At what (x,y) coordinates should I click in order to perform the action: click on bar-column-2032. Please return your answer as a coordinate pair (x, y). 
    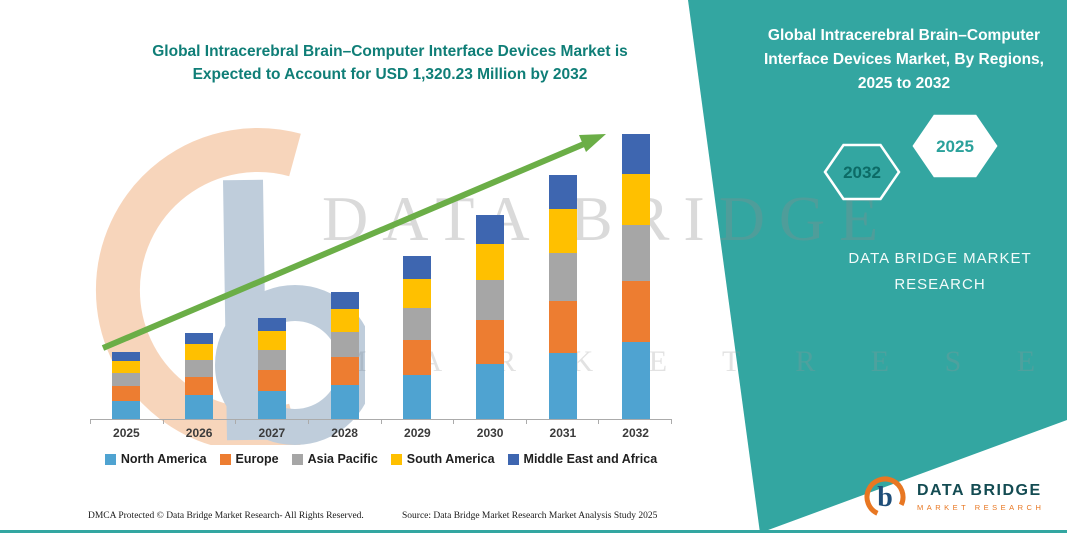
    Looking at the image, I should click on (635, 269).